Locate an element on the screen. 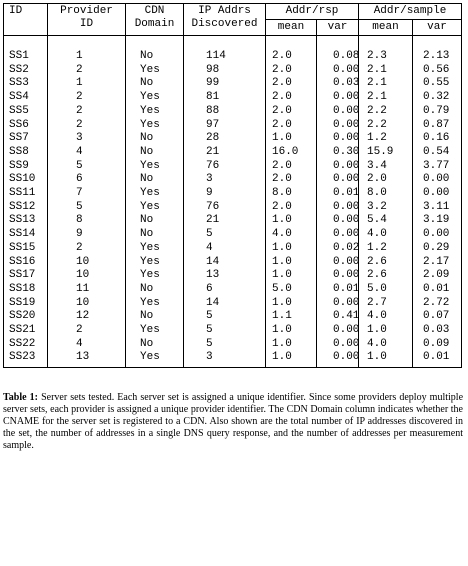 The height and width of the screenshot is (566, 468). table-cell: 2.13 is located at coordinates (437, 49).